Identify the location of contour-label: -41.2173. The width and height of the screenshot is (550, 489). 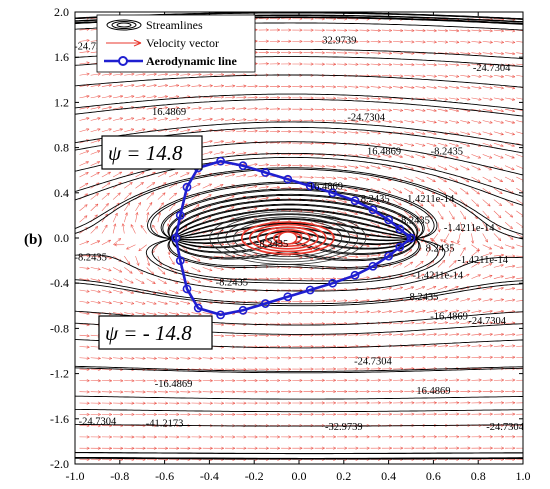
(165, 424).